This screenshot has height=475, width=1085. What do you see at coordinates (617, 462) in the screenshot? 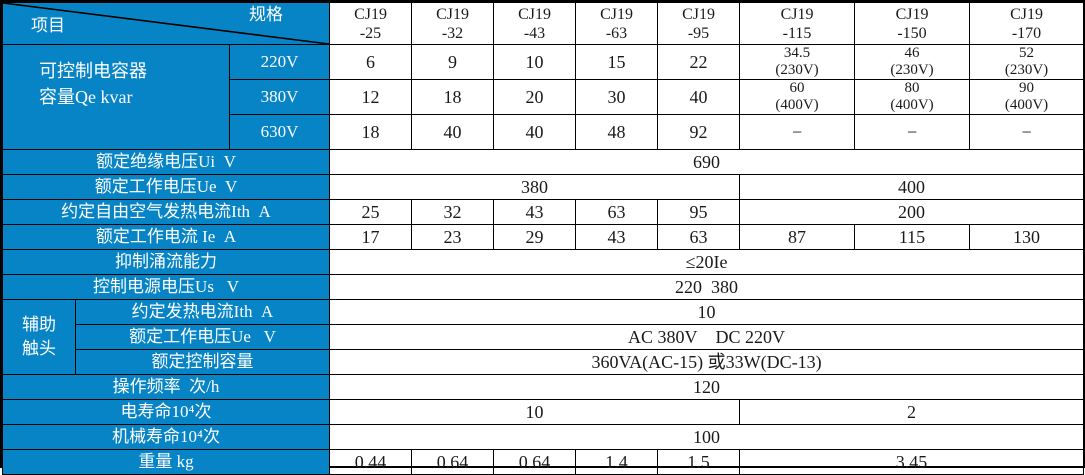
I see `spec-value: 1.4` at bounding box center [617, 462].